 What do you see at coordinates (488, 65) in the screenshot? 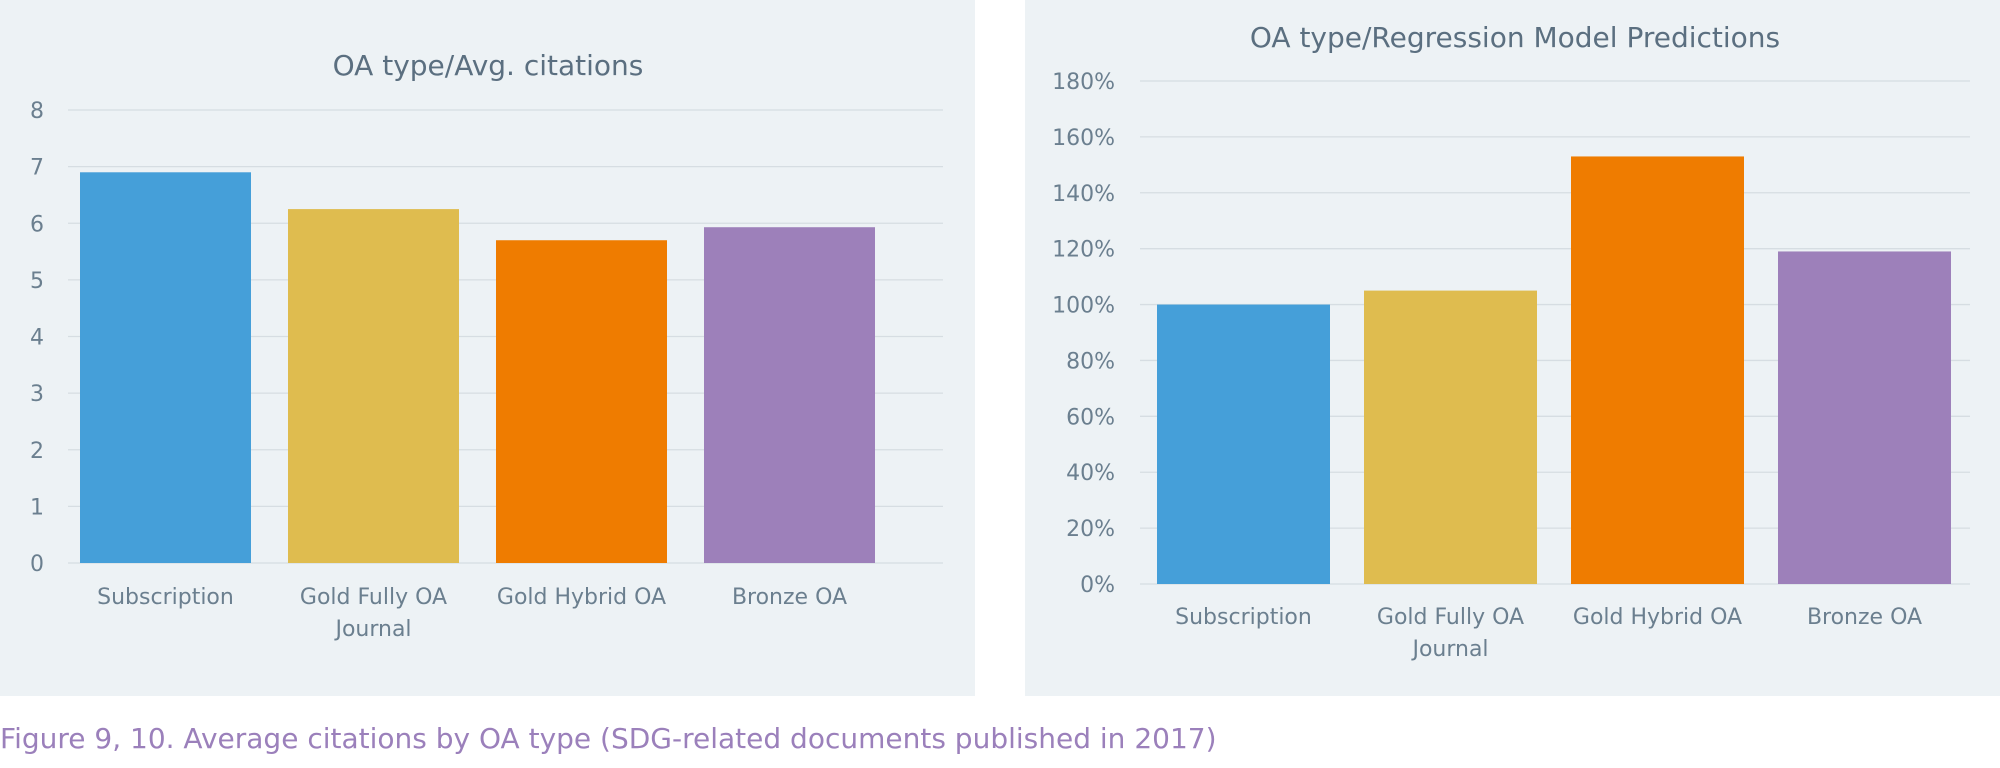
I see `chart-title: OA type/Avg. citations` at bounding box center [488, 65].